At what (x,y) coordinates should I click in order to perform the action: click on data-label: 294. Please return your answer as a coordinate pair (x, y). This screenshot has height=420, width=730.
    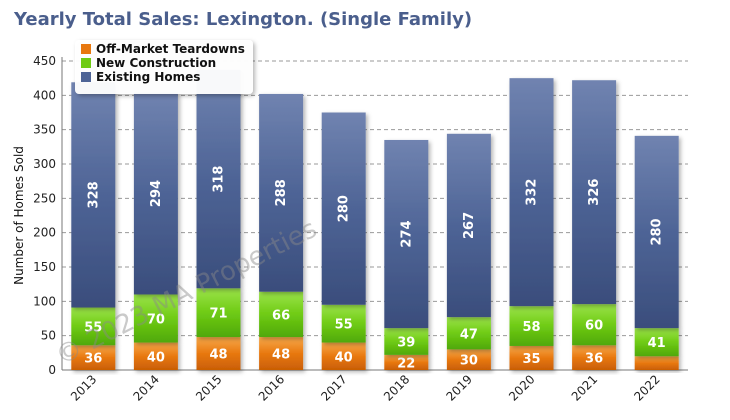
    Looking at the image, I should click on (156, 193).